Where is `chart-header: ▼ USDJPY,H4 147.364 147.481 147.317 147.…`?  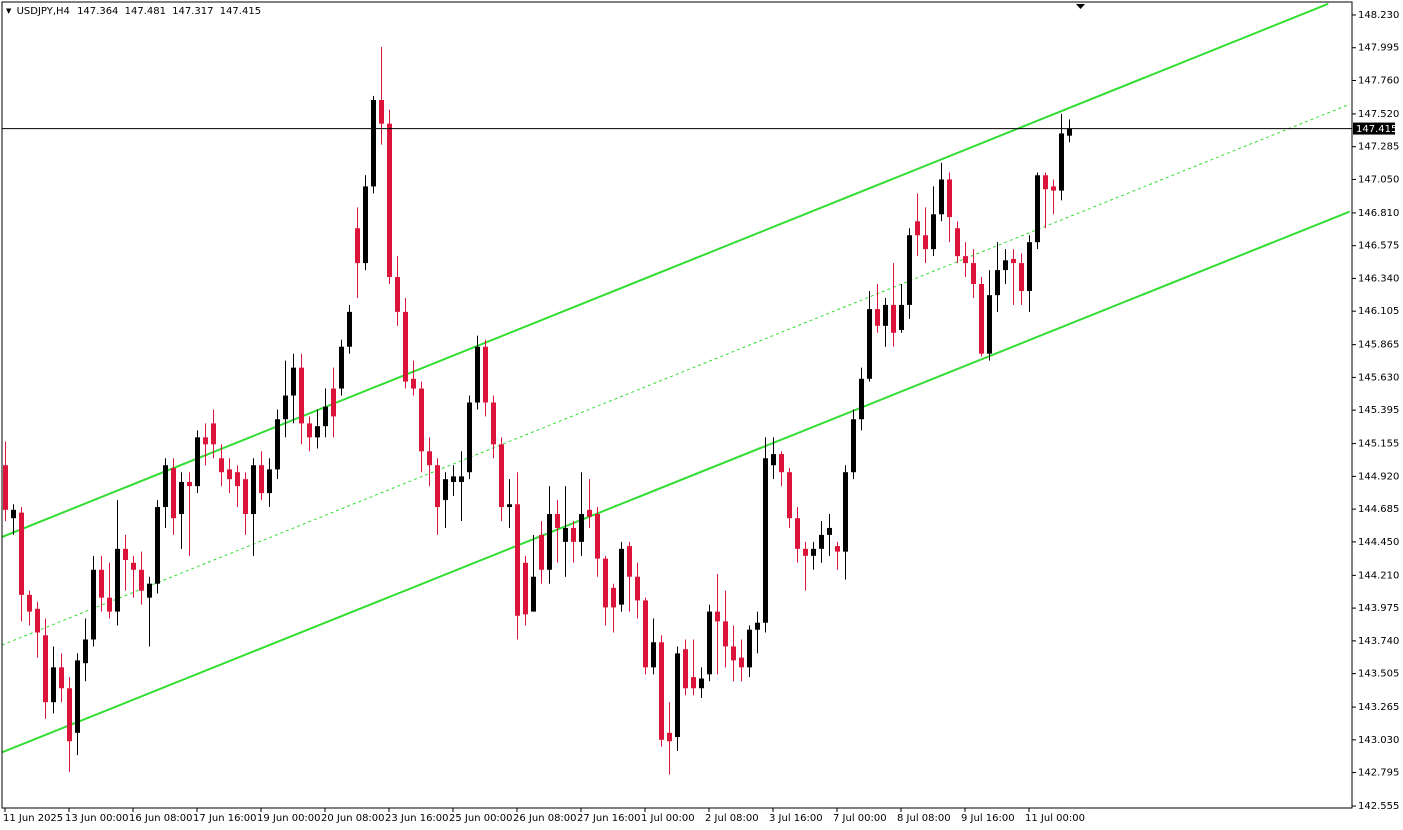 chart-header: ▼ USDJPY,H4 147.364 147.481 147.317 147.… is located at coordinates (133, 11).